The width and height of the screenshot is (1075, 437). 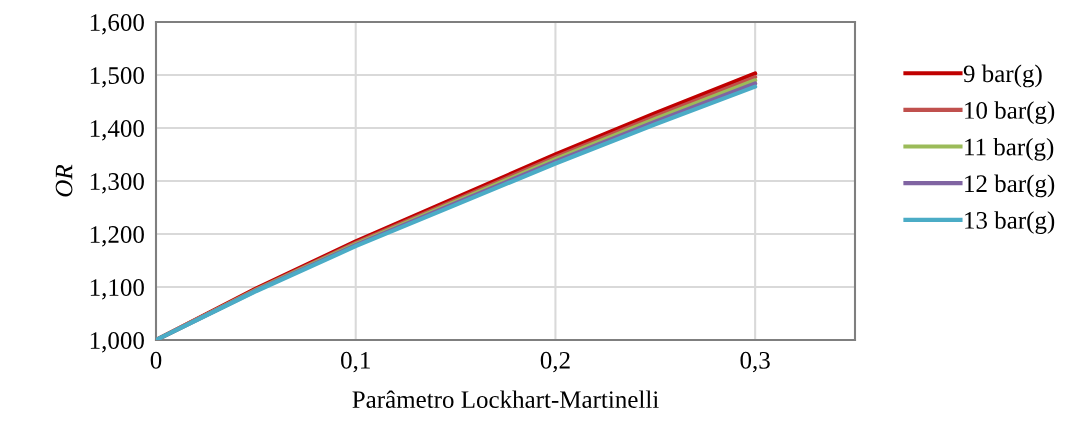 I want to click on y-tick-label: 1,400, so click(x=117, y=130).